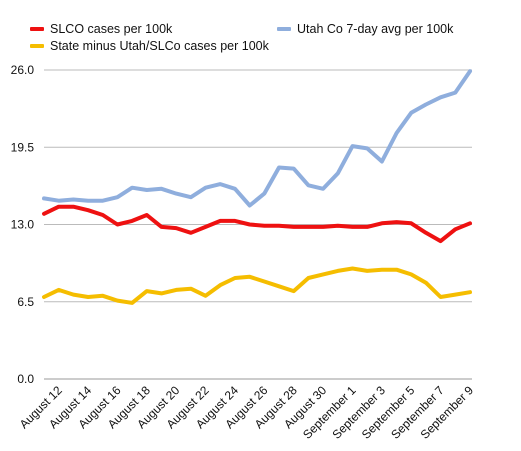  I want to click on legend-label-utah-co: Utah Co 7-day avg per 100k, so click(375, 29).